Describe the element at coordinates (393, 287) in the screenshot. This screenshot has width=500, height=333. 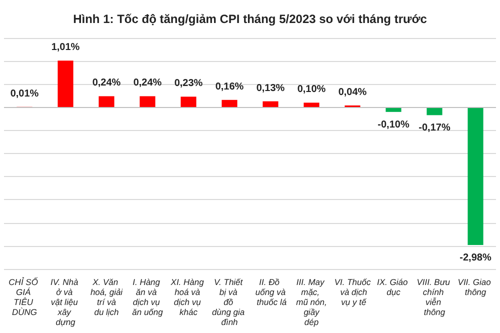
I see `x-tick-label: IX. Giáo dục` at that location.